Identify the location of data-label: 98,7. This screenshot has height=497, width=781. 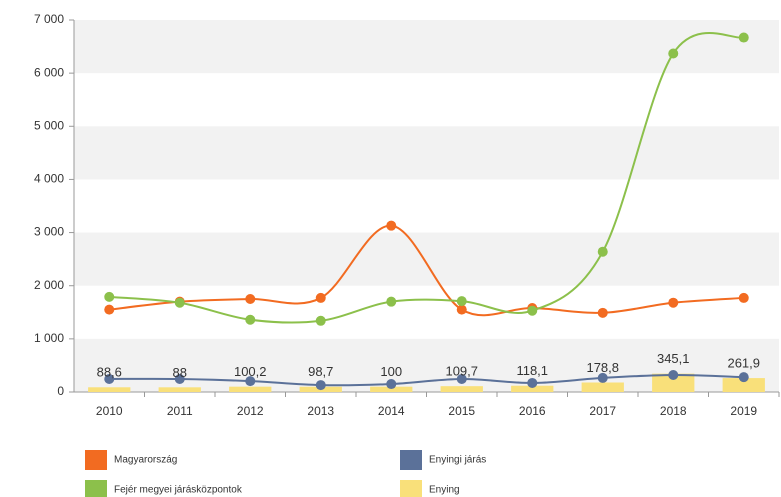
(320, 371).